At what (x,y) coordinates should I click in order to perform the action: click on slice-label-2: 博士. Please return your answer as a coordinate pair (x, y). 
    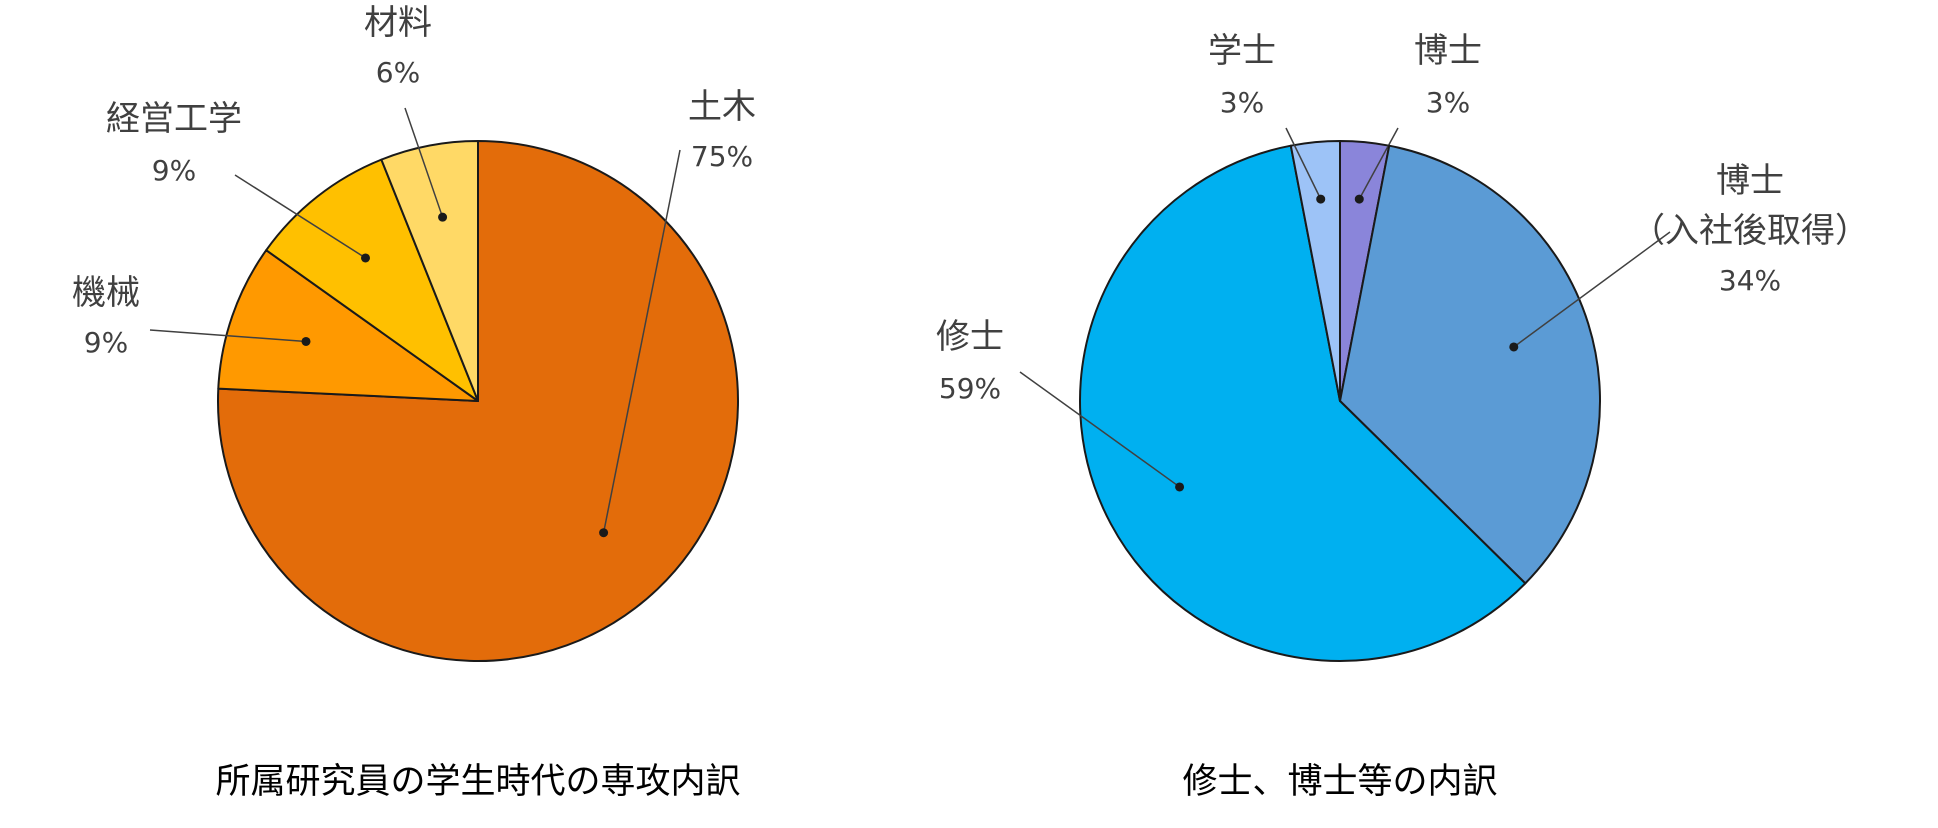
    Looking at the image, I should click on (1750, 181).